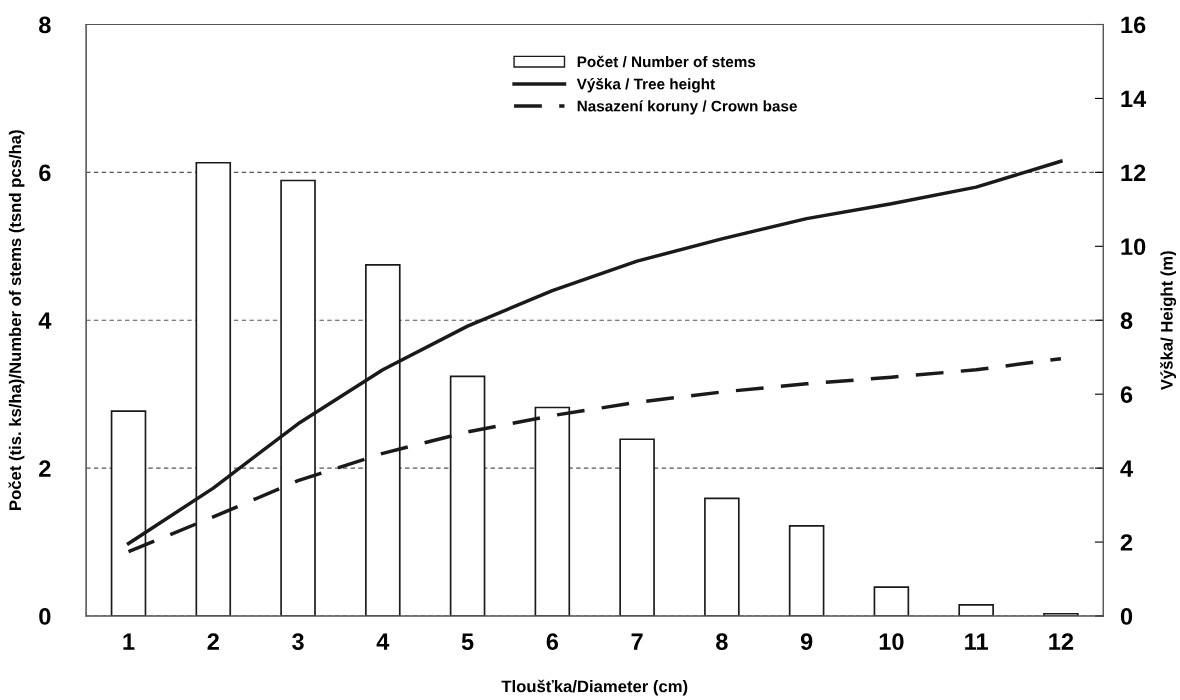 Image resolution: width=1180 pixels, height=700 pixels. What do you see at coordinates (45, 25) in the screenshot?
I see `y-tick-label: 8` at bounding box center [45, 25].